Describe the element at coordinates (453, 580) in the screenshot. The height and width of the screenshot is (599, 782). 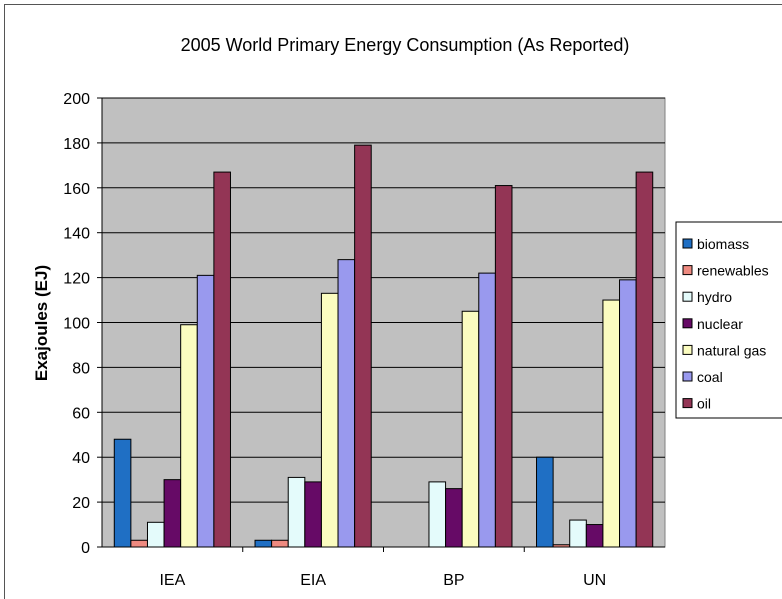
I see `x-tick-label: BP` at that location.